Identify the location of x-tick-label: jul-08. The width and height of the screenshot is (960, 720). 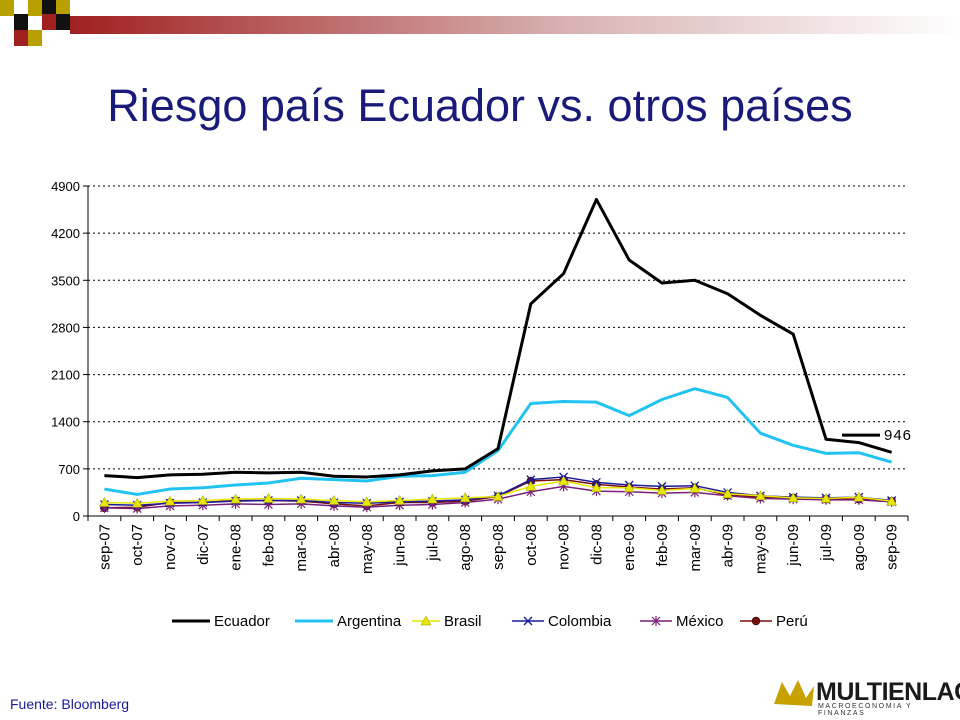
(432, 543).